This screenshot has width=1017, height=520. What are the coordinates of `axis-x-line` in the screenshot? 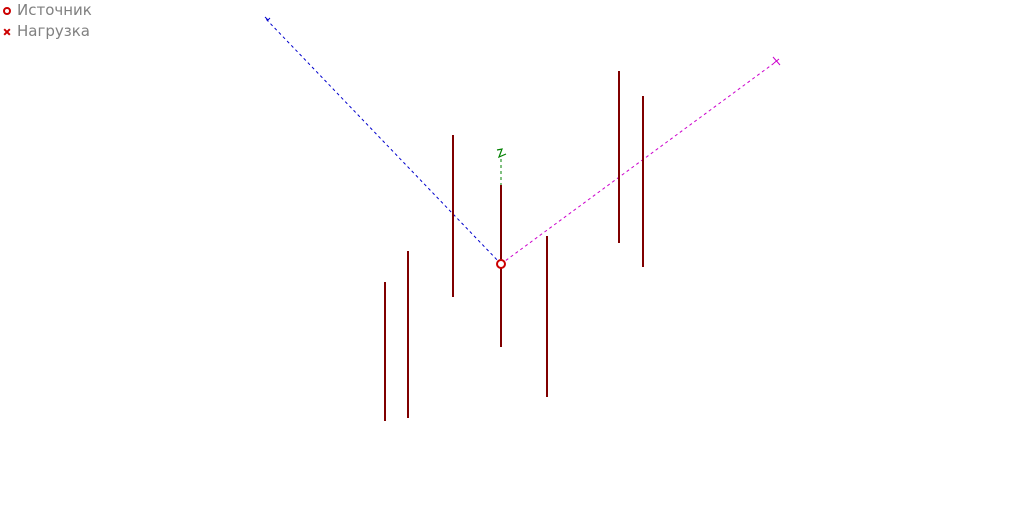 It's located at (383, 141).